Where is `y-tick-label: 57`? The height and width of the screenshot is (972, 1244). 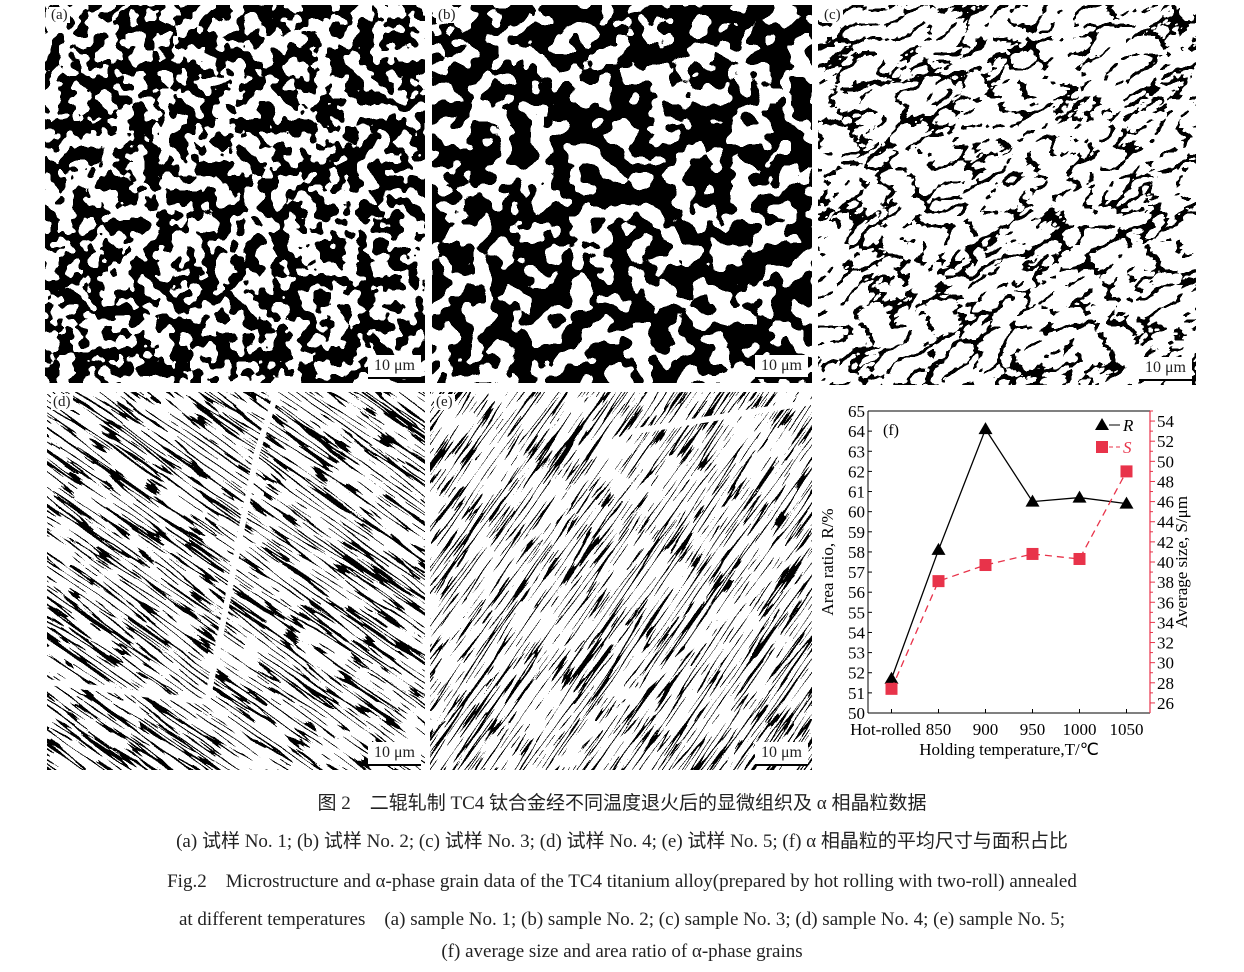 y-tick-label: 57 is located at coordinates (857, 572).